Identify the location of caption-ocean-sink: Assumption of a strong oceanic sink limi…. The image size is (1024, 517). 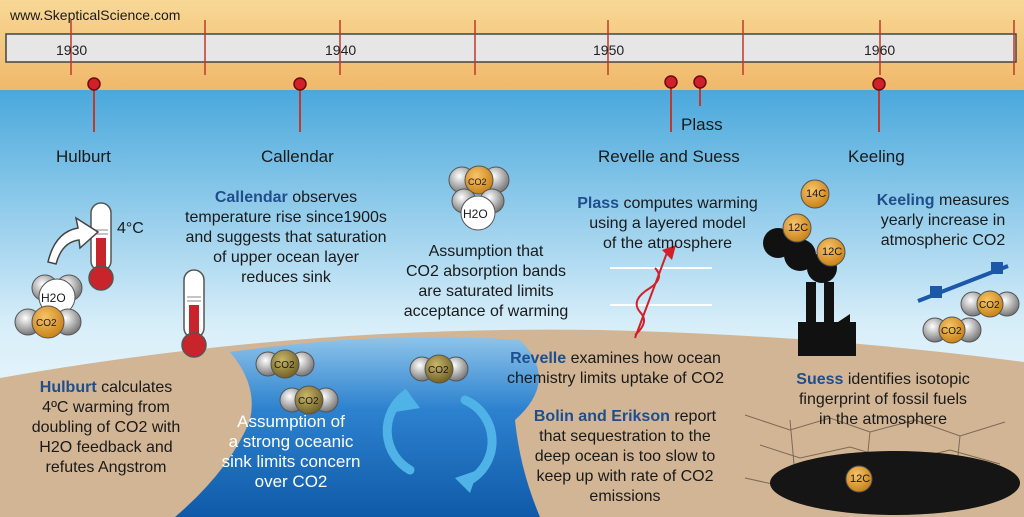
(291, 451).